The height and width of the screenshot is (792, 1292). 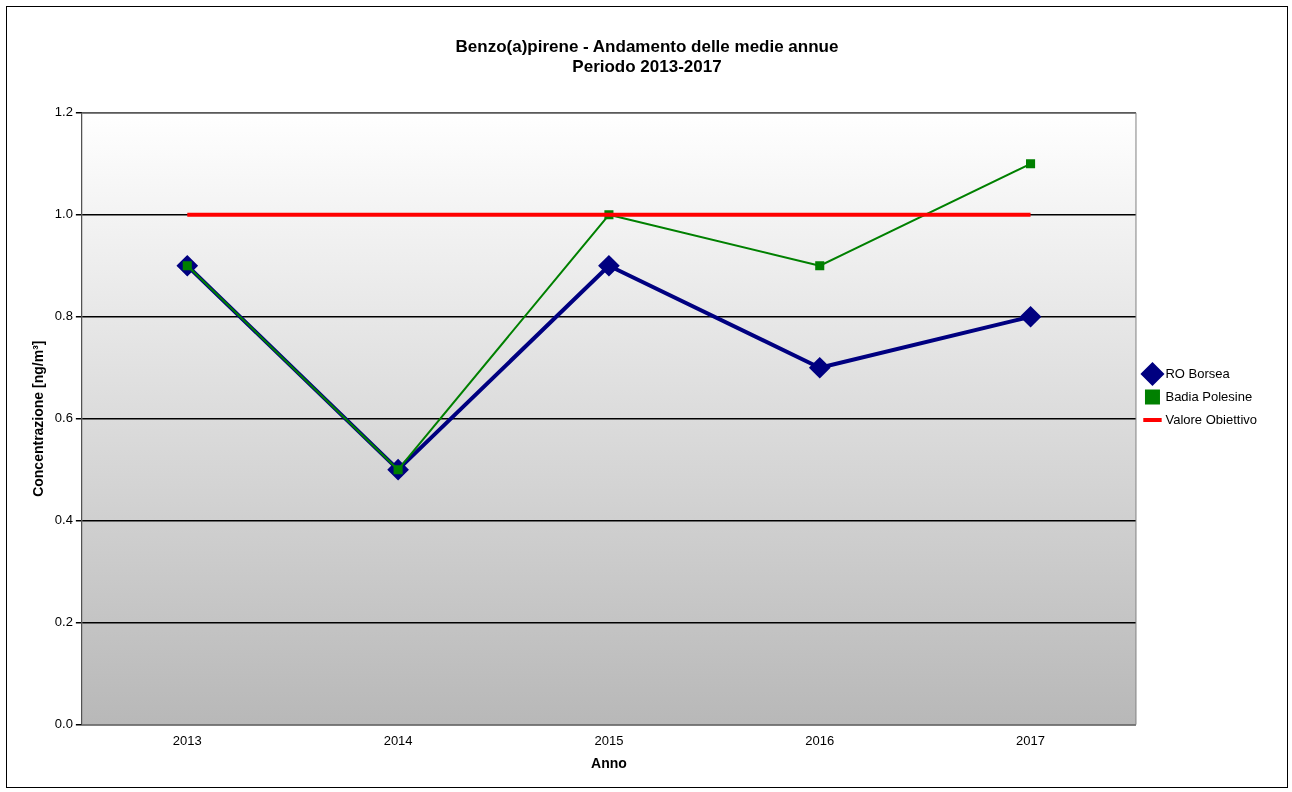 I want to click on x-tick-label: 2017, so click(x=1031, y=740).